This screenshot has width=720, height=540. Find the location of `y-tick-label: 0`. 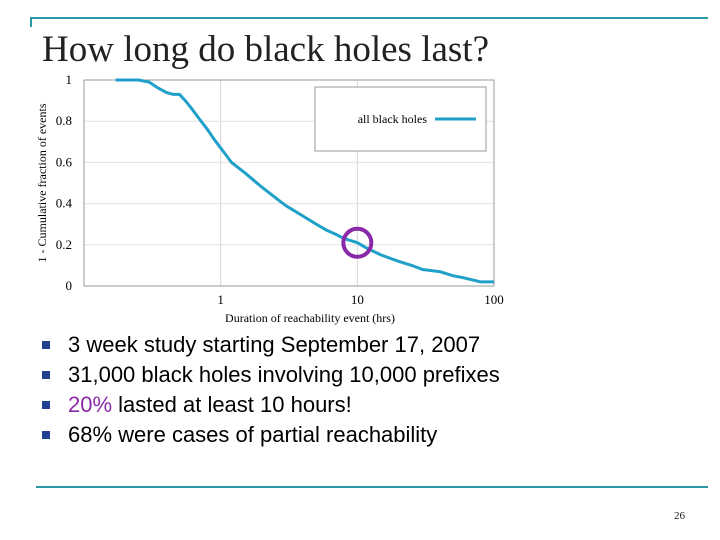

y-tick-label: 0 is located at coordinates (69, 285).